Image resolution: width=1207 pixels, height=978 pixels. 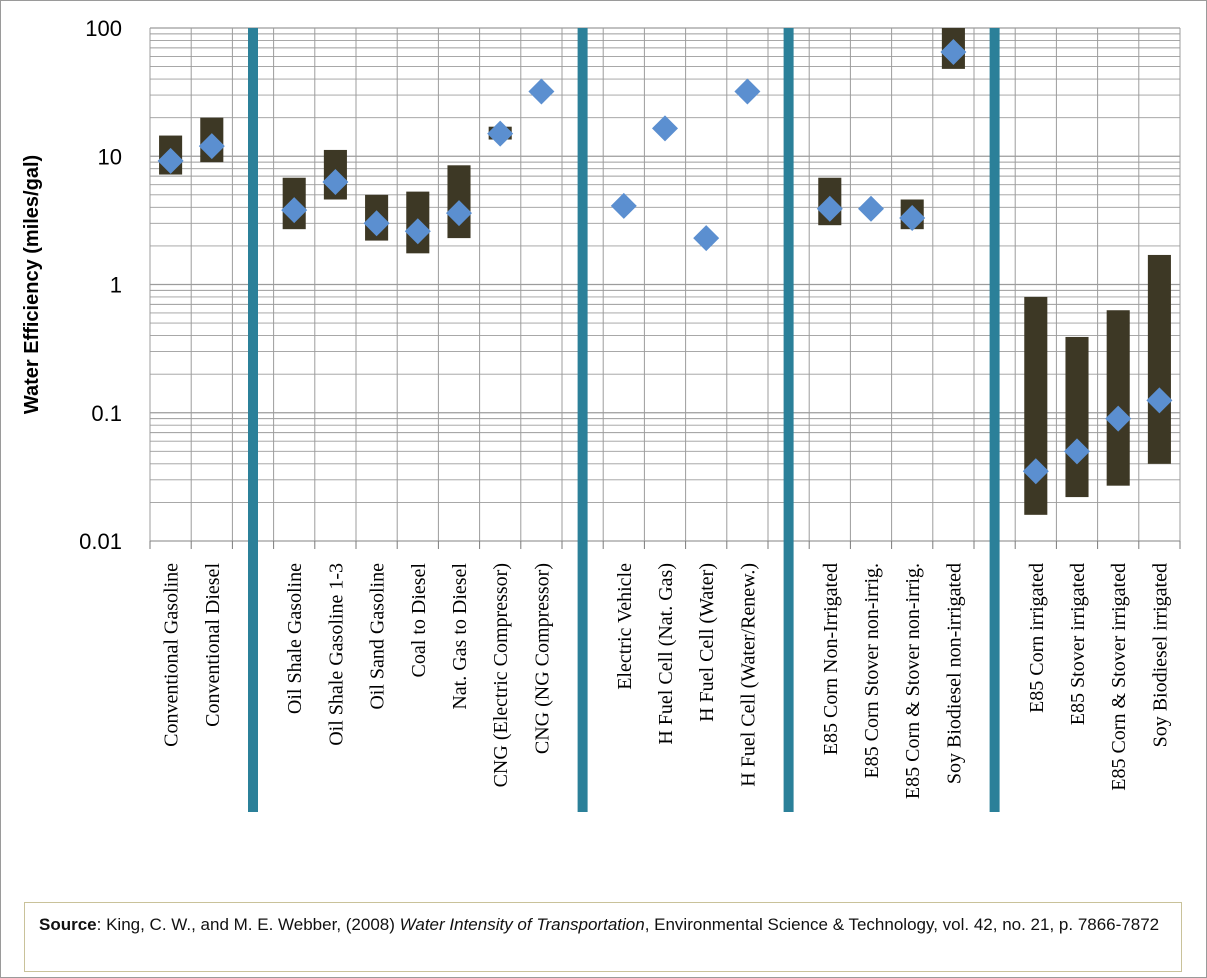 What do you see at coordinates (336, 654) in the screenshot?
I see `category-label: Oil Shale Gasoline 1-3` at bounding box center [336, 654].